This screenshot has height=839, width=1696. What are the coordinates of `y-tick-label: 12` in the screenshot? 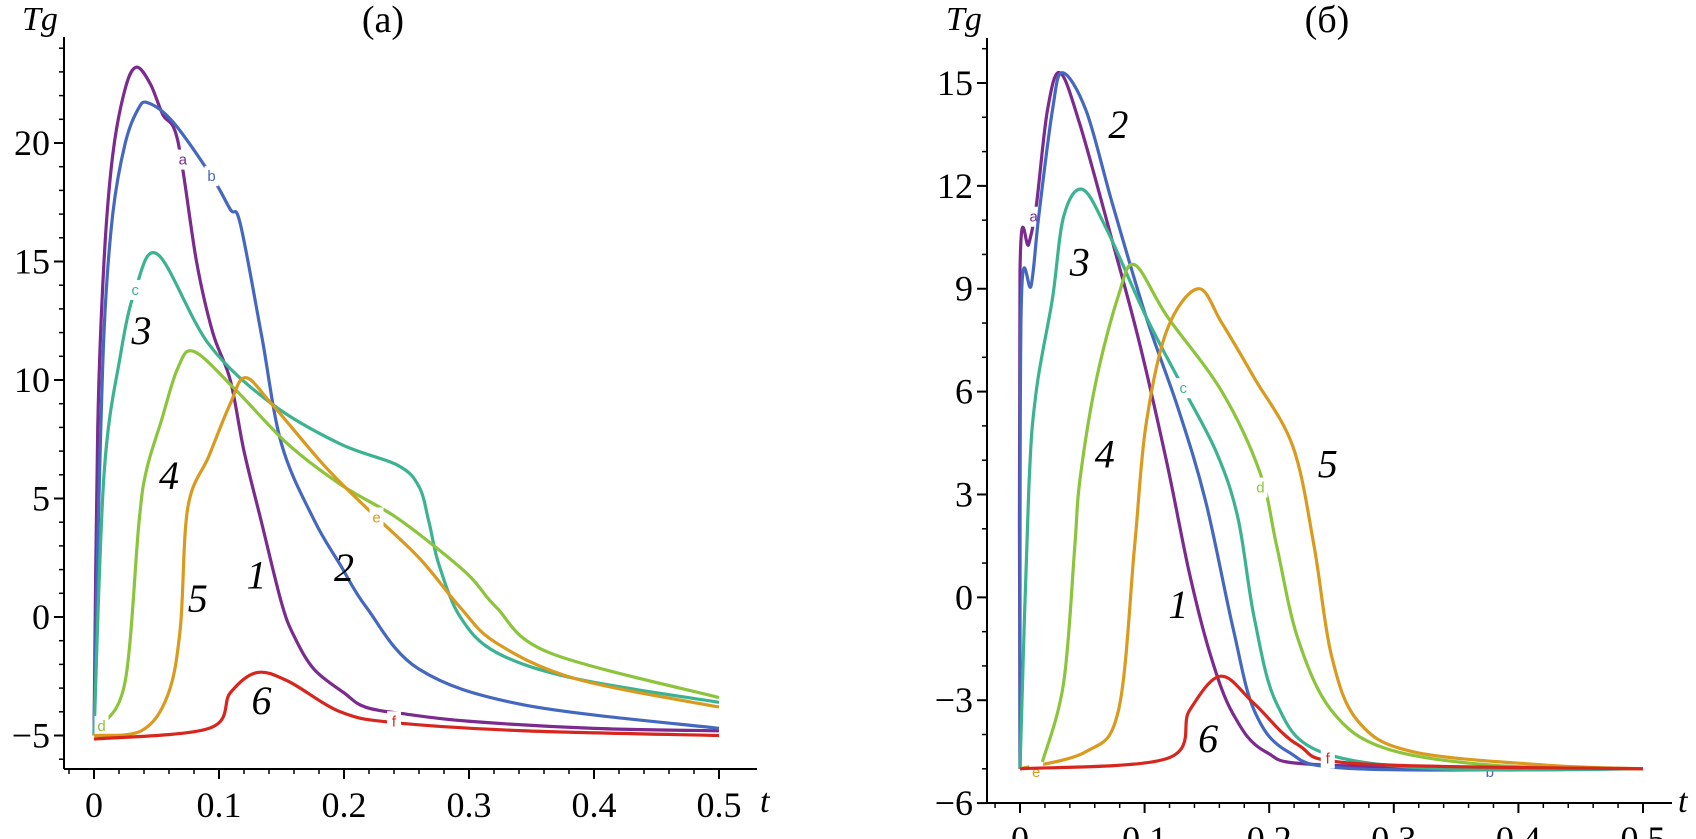 It's located at (955, 186).